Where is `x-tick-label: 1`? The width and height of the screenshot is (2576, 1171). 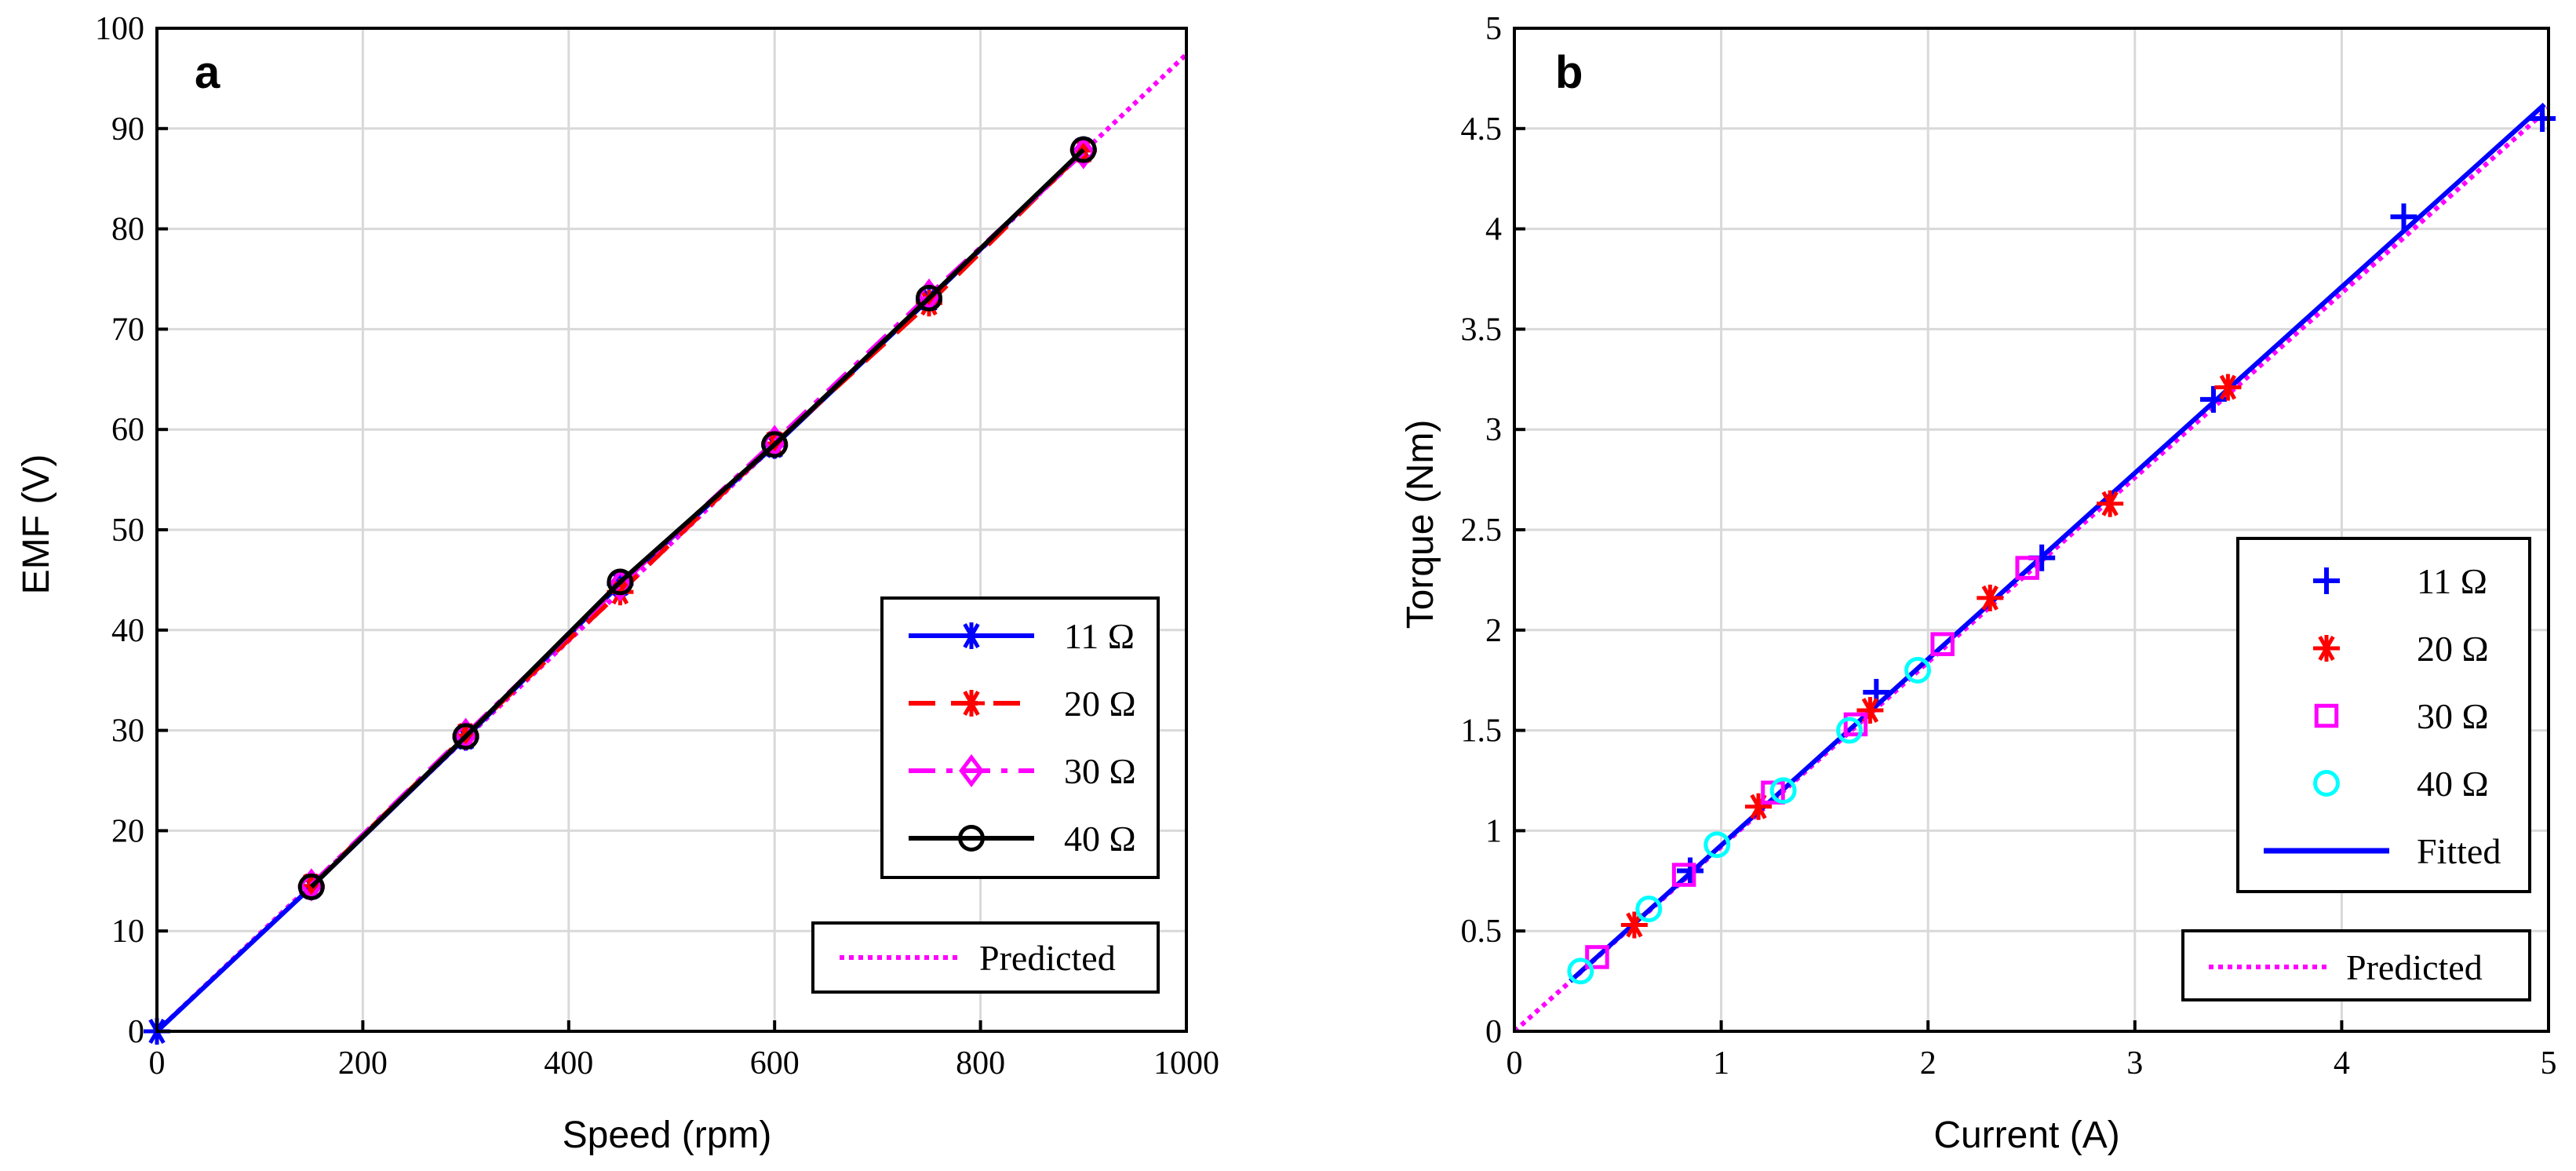 x-tick-label: 1 is located at coordinates (1721, 1063).